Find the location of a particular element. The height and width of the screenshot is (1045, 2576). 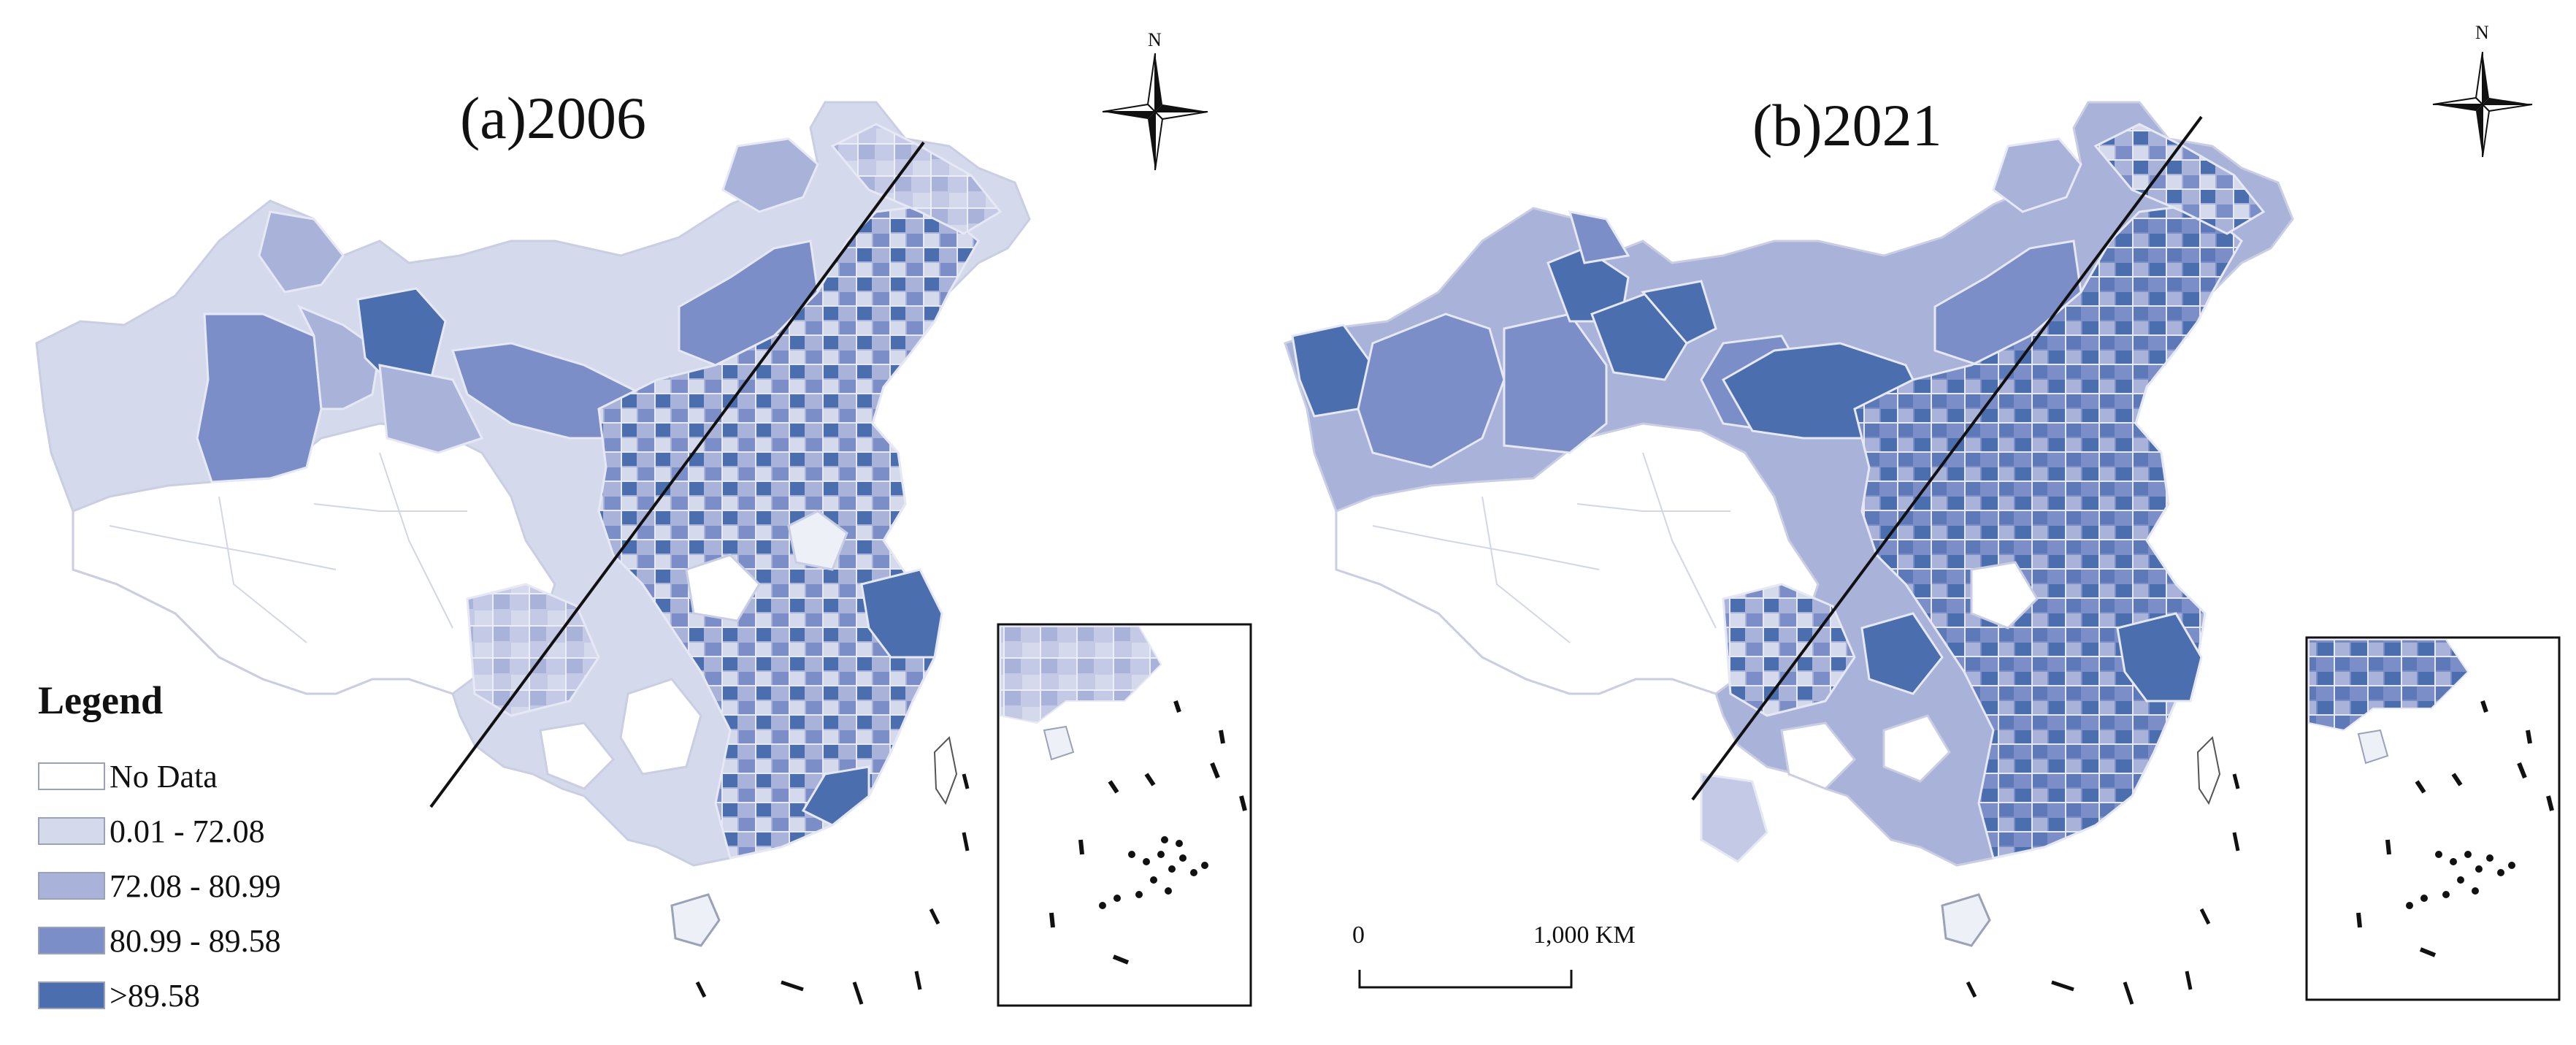

legend-item-no-data: No Data is located at coordinates (128, 776).